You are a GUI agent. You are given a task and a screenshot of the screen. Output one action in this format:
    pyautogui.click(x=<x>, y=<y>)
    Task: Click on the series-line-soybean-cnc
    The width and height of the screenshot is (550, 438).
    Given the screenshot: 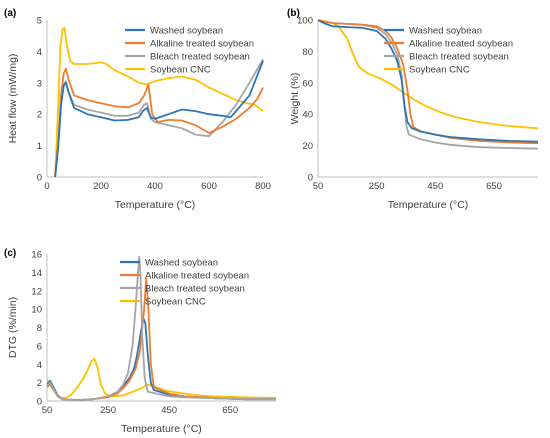 What is the action you would take?
    pyautogui.click(x=159, y=102)
    